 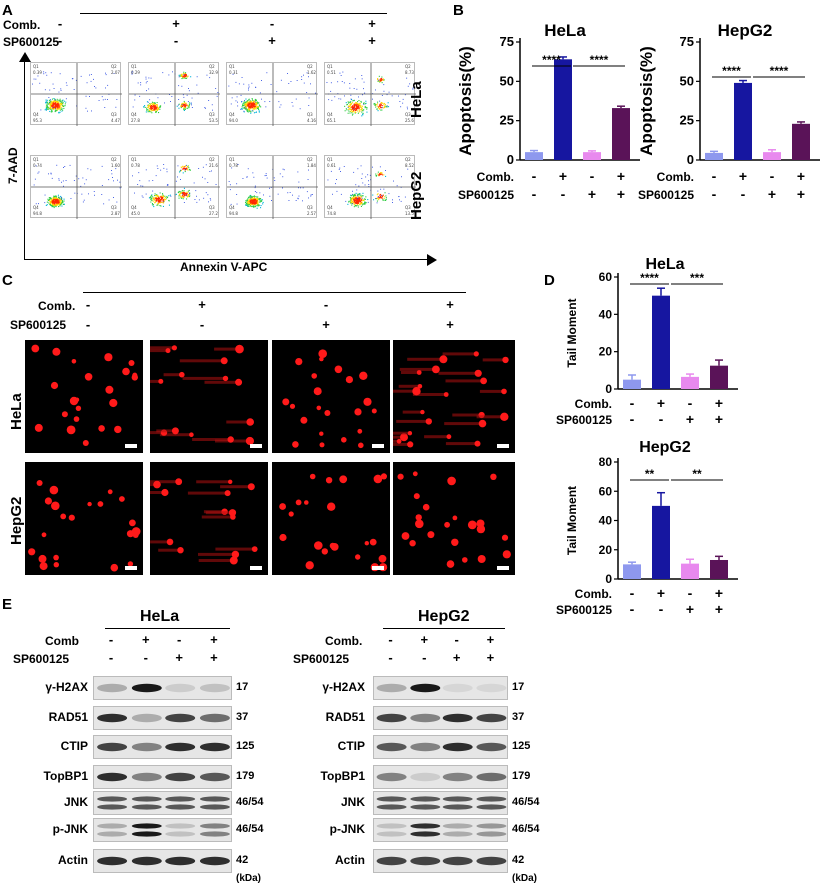 I want to click on comb-label: Comb., so click(x=593, y=594).